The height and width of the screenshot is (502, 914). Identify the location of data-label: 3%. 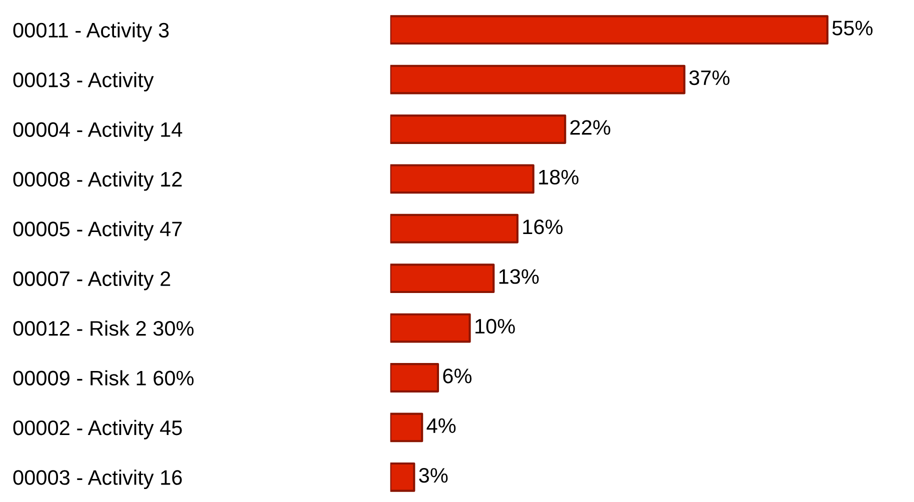
(433, 475).